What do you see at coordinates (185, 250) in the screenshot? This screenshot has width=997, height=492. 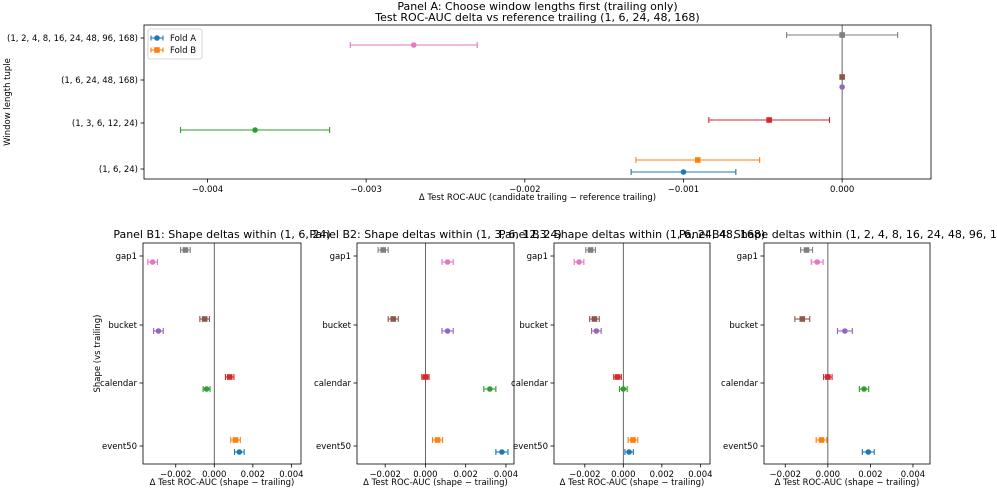 I see `data-point-b1-gap1-fold-b` at bounding box center [185, 250].